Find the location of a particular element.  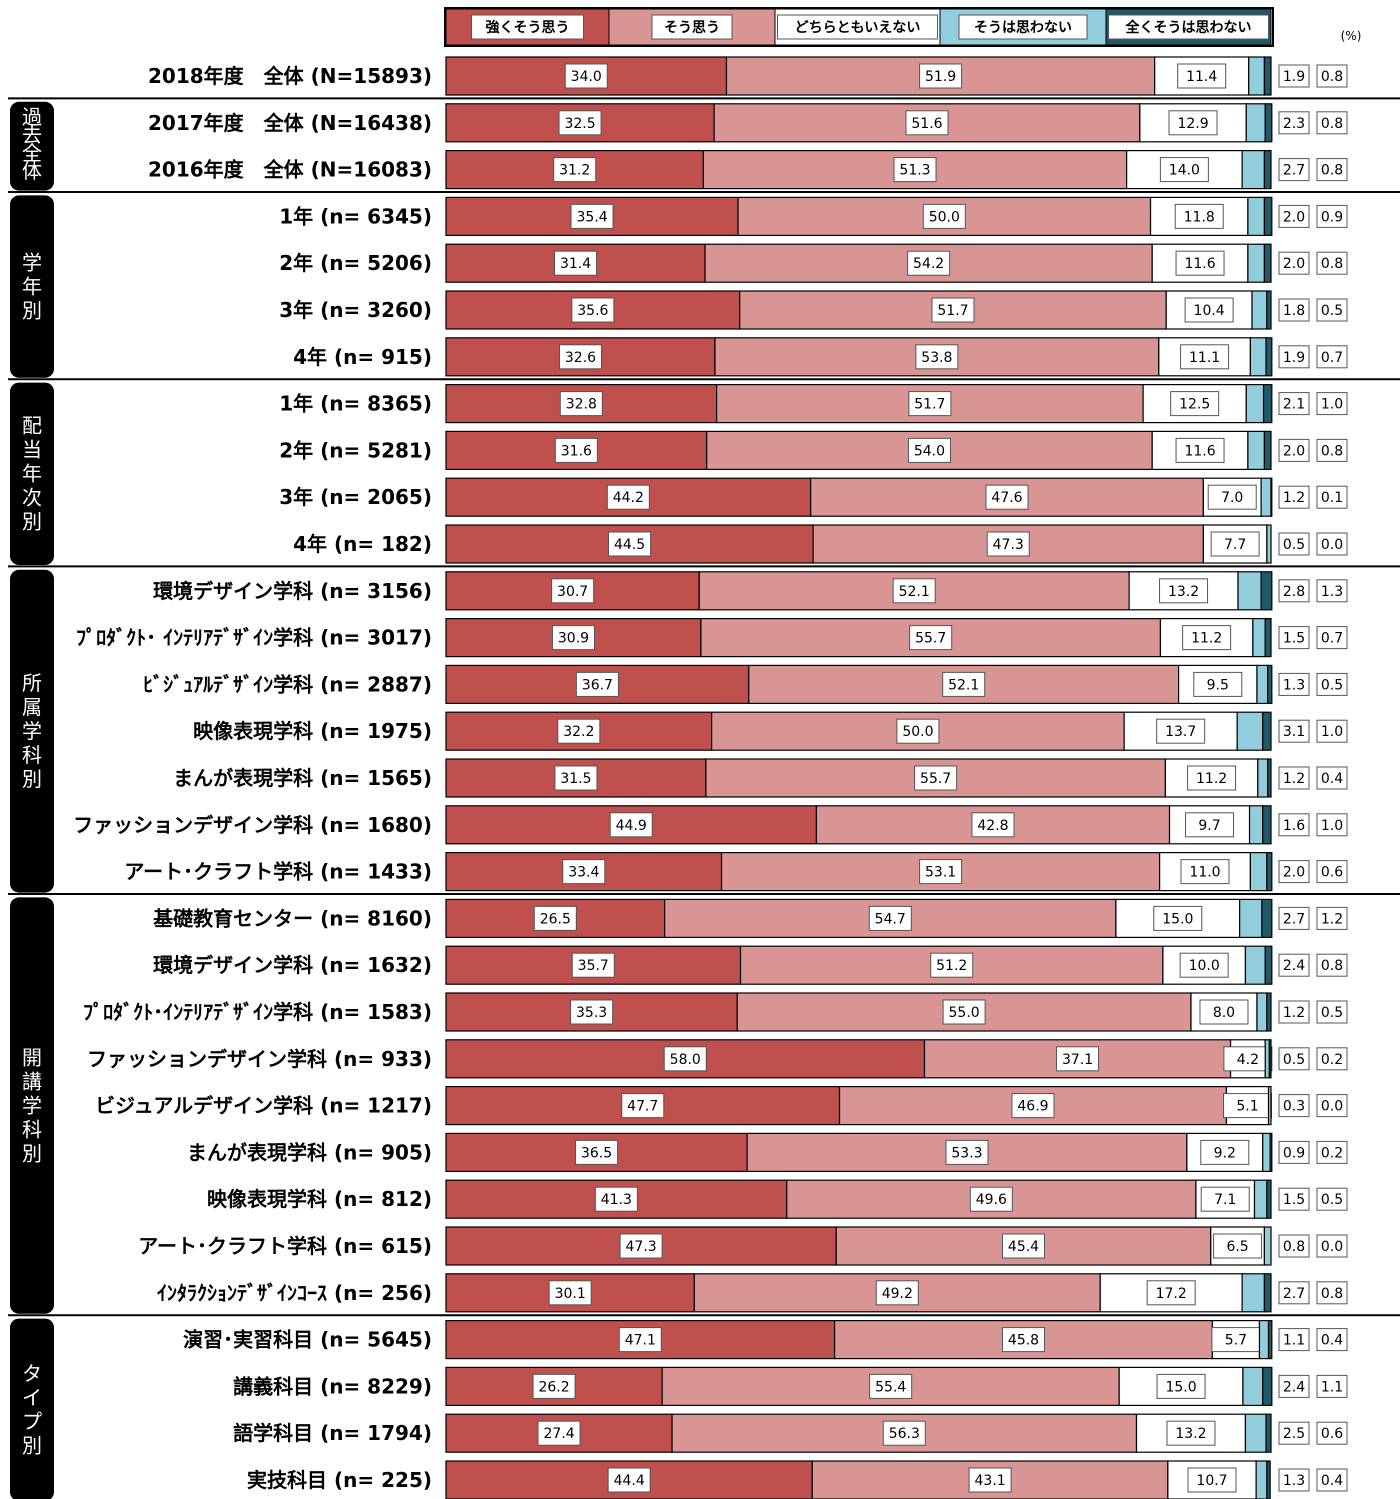

legend-entry-1-text: そう思う is located at coordinates (692, 28).